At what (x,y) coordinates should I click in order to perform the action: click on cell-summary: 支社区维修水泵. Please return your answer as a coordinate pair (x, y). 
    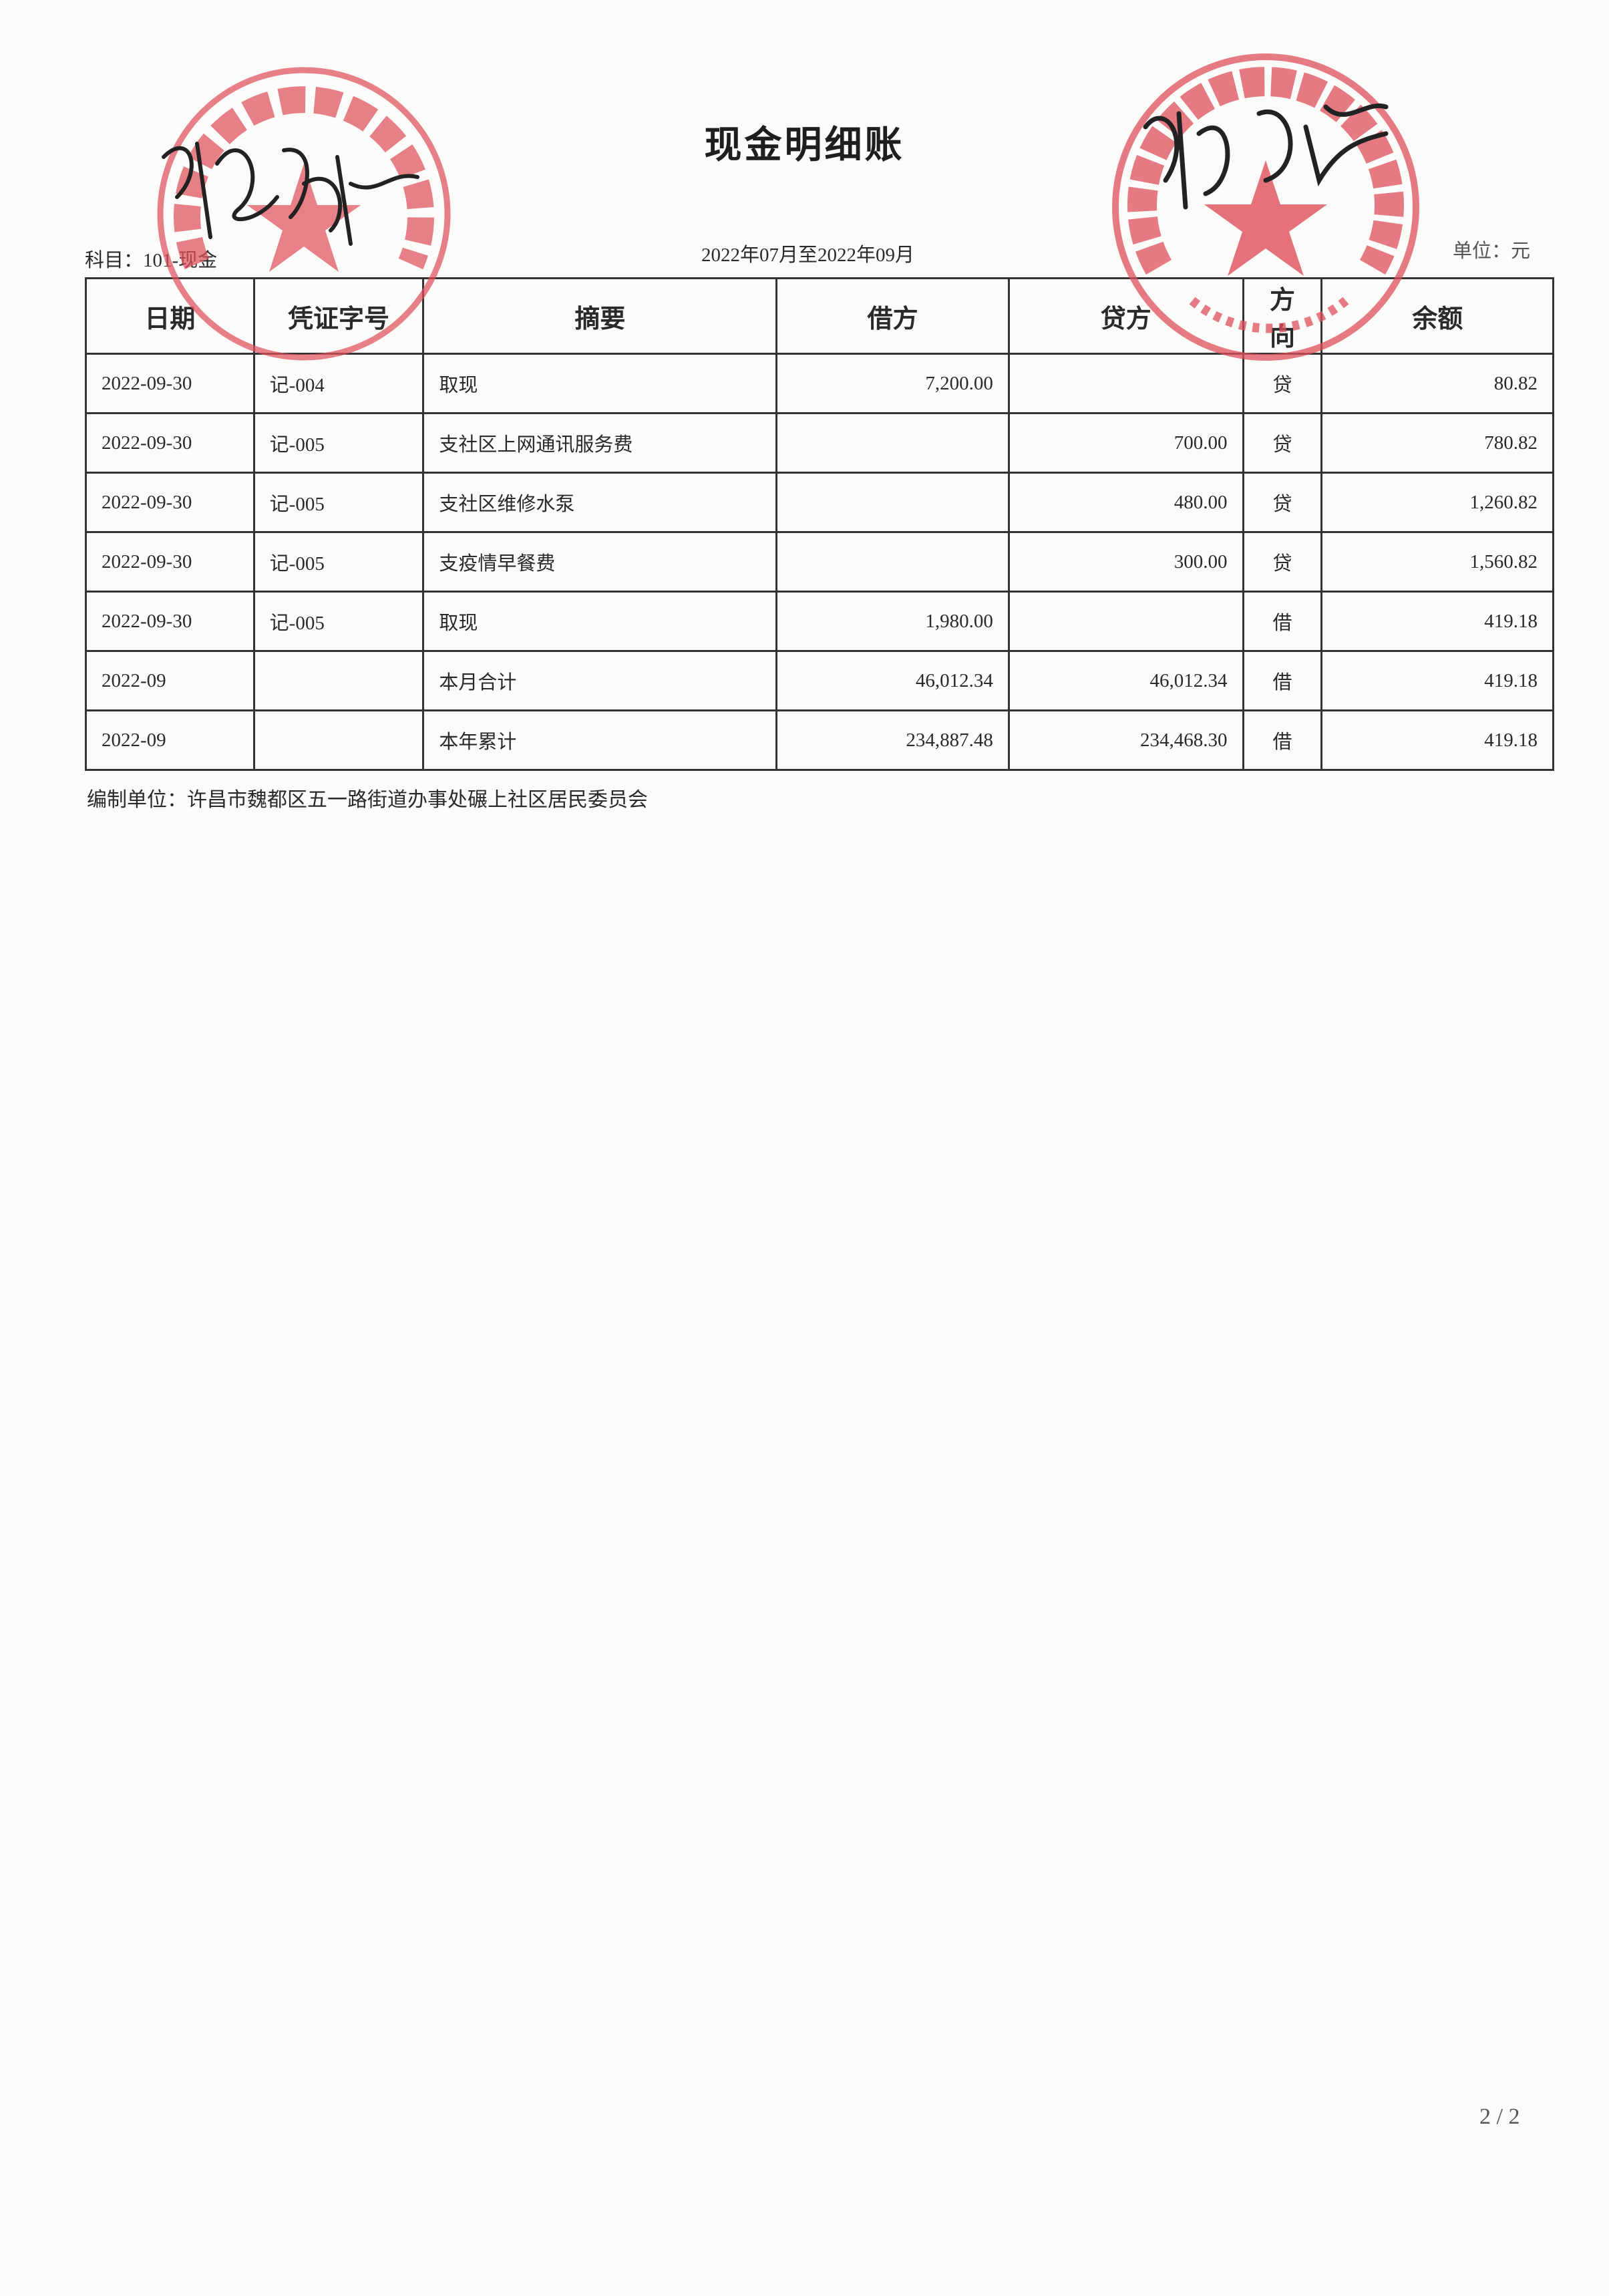
    Looking at the image, I should click on (600, 502).